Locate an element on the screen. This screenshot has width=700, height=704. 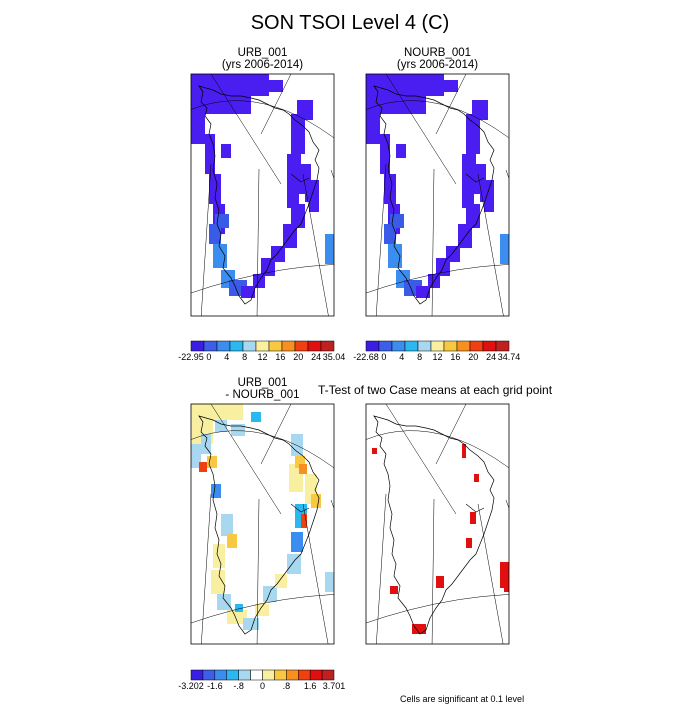
map-panel-urb is located at coordinates (262, 195).